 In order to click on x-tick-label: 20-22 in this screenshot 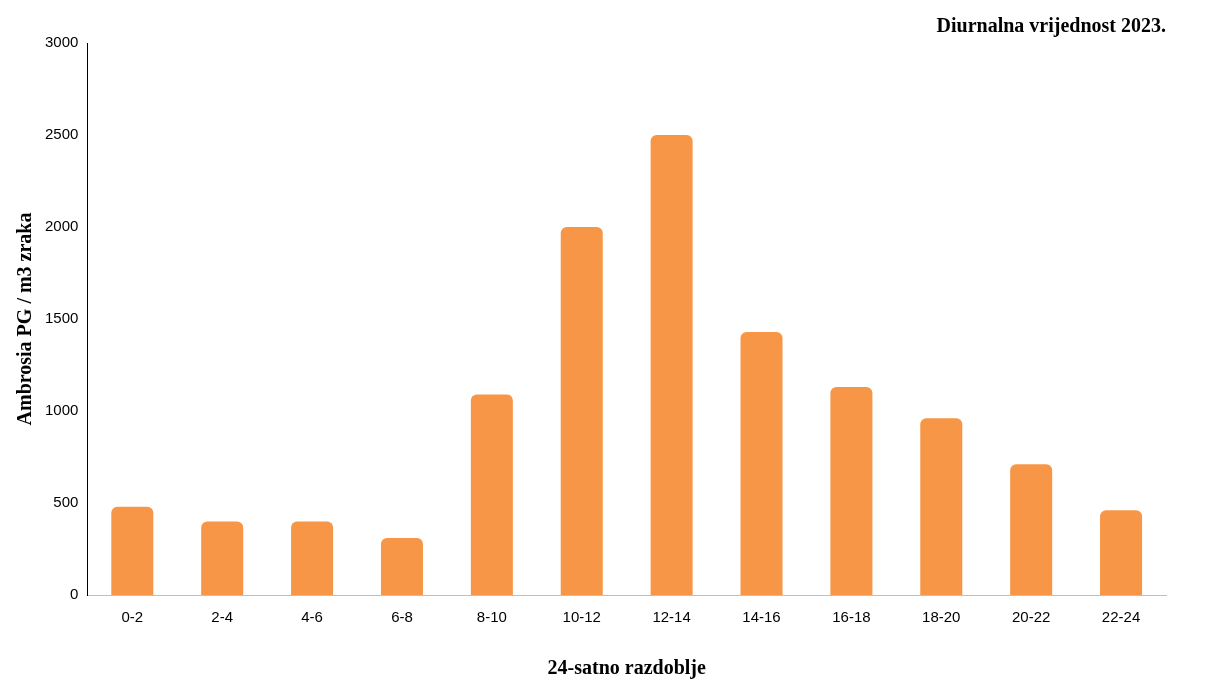, I will do `click(1031, 617)`.